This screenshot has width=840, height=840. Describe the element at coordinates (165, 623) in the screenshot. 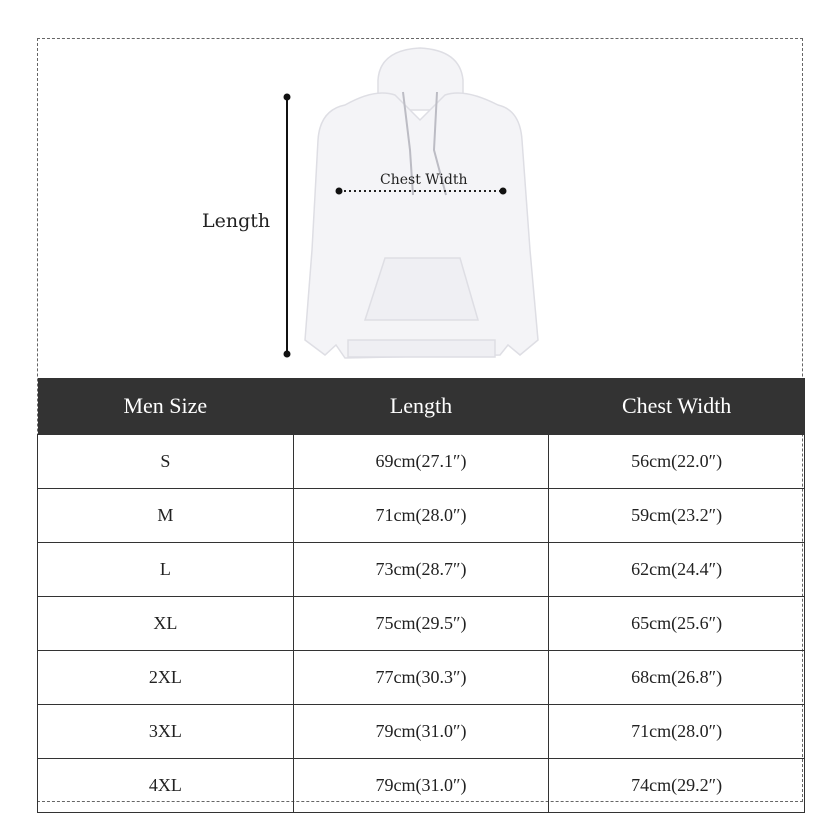

I see `table-cell: XL` at that location.